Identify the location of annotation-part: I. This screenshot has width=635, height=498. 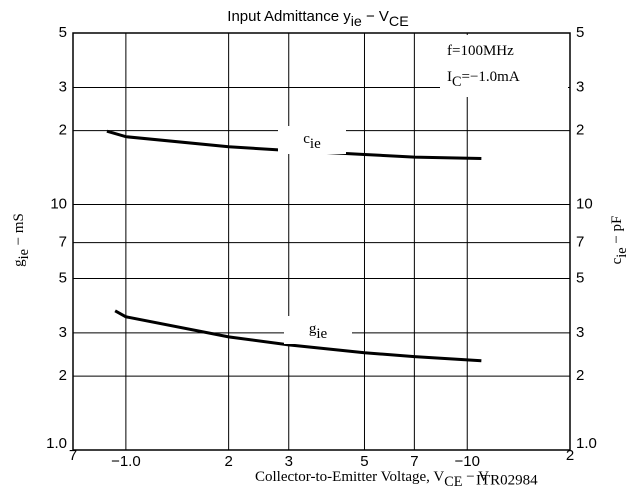
(449, 77).